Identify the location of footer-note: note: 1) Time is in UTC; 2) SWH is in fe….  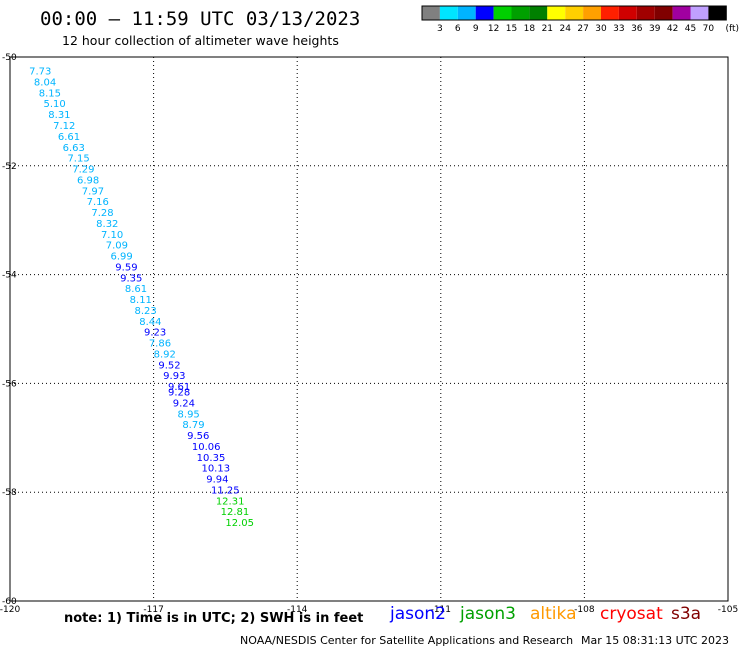
(214, 618).